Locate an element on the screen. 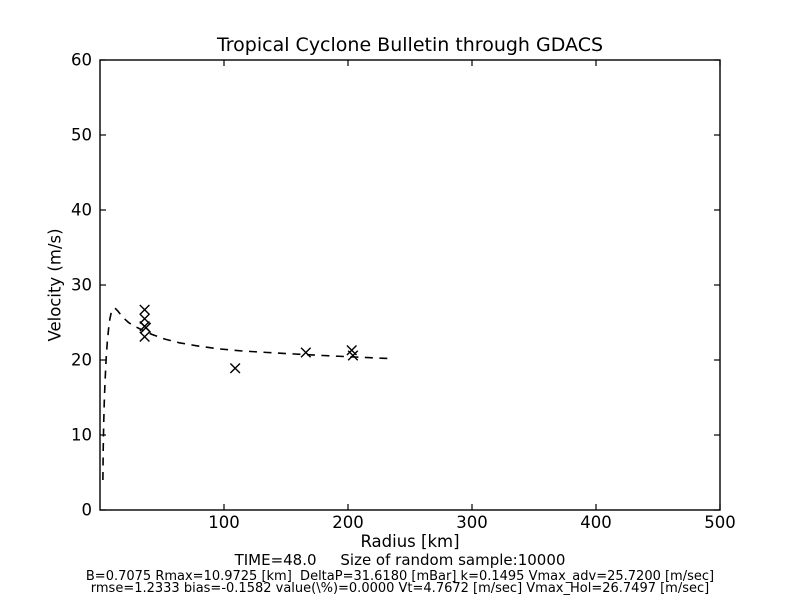  x-tick-label: 100 is located at coordinates (224, 522).